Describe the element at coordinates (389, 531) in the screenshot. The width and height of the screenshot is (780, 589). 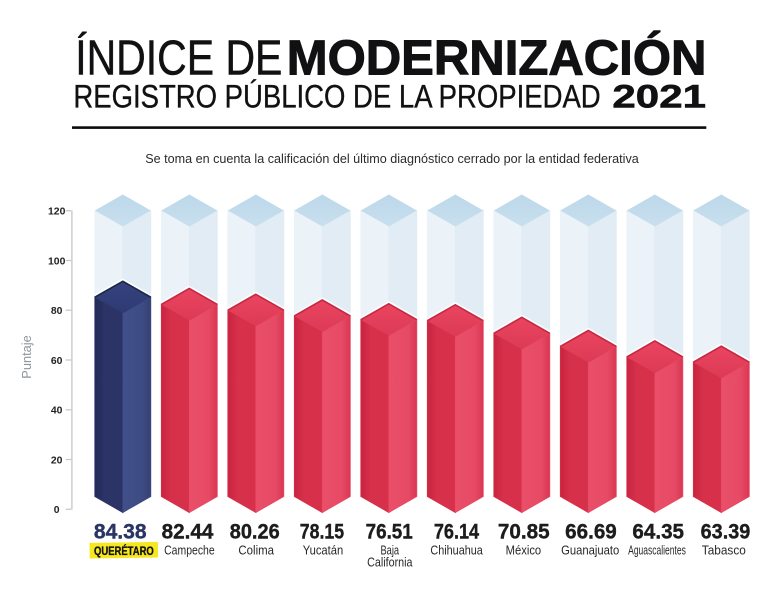
I see `svg-text: 76.51` at that location.